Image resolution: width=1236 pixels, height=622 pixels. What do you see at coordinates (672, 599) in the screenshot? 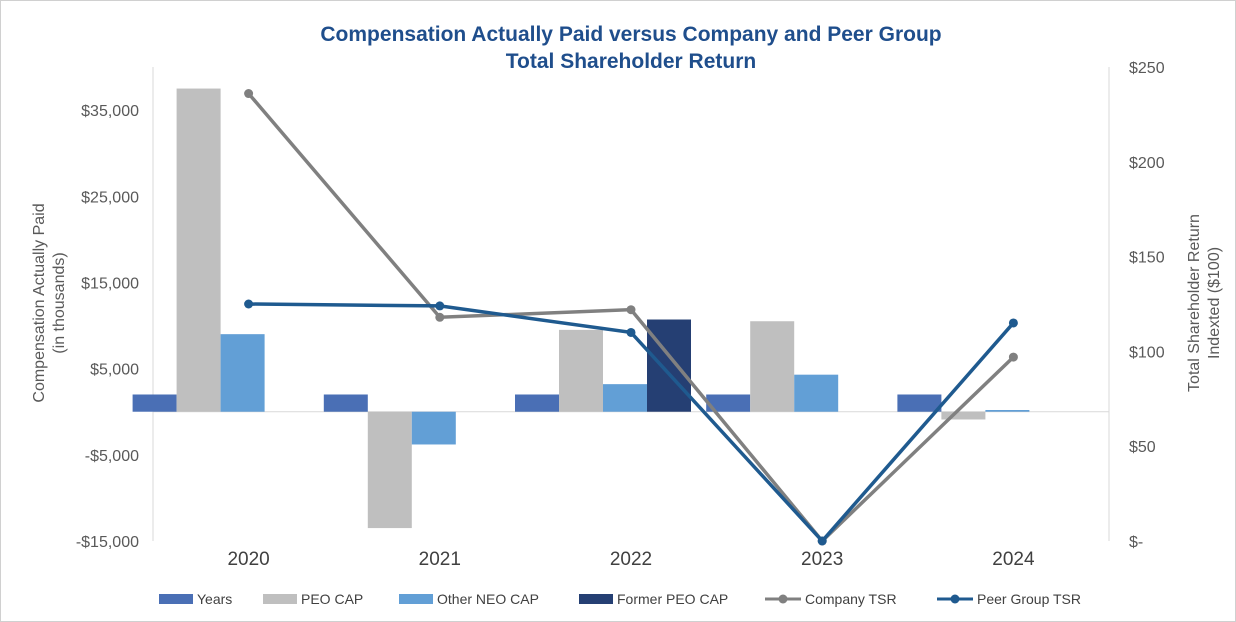
I see `legend-former-peo-cap-label: Former PEO CAP` at bounding box center [672, 599].